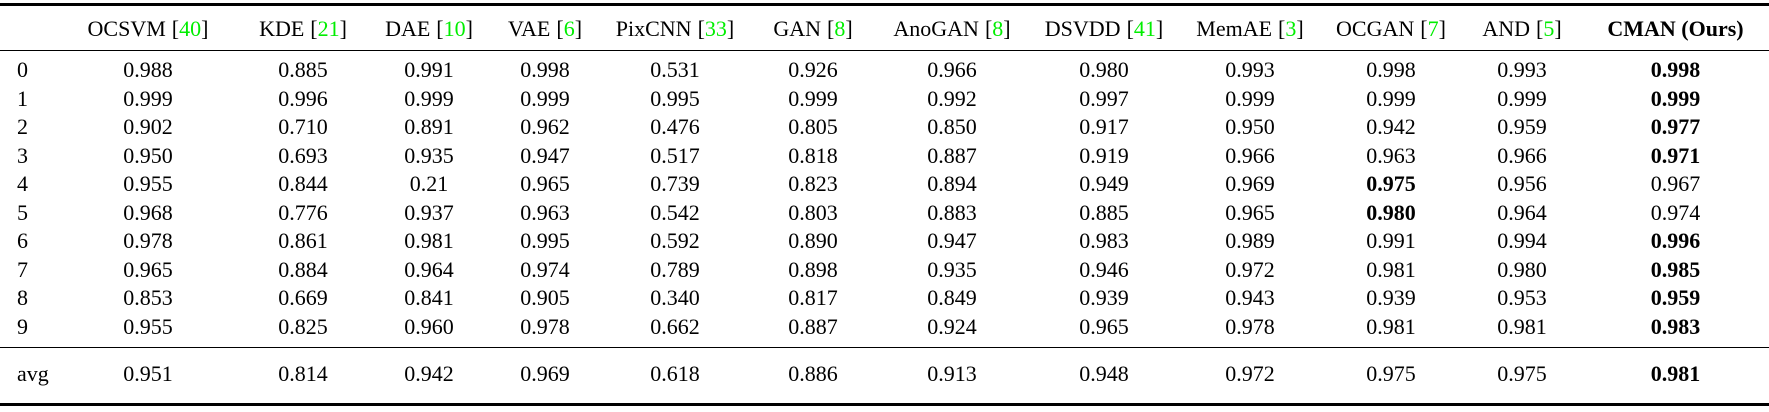 The image size is (1769, 412). I want to click on cell-8-dae: 0.841, so click(429, 297).